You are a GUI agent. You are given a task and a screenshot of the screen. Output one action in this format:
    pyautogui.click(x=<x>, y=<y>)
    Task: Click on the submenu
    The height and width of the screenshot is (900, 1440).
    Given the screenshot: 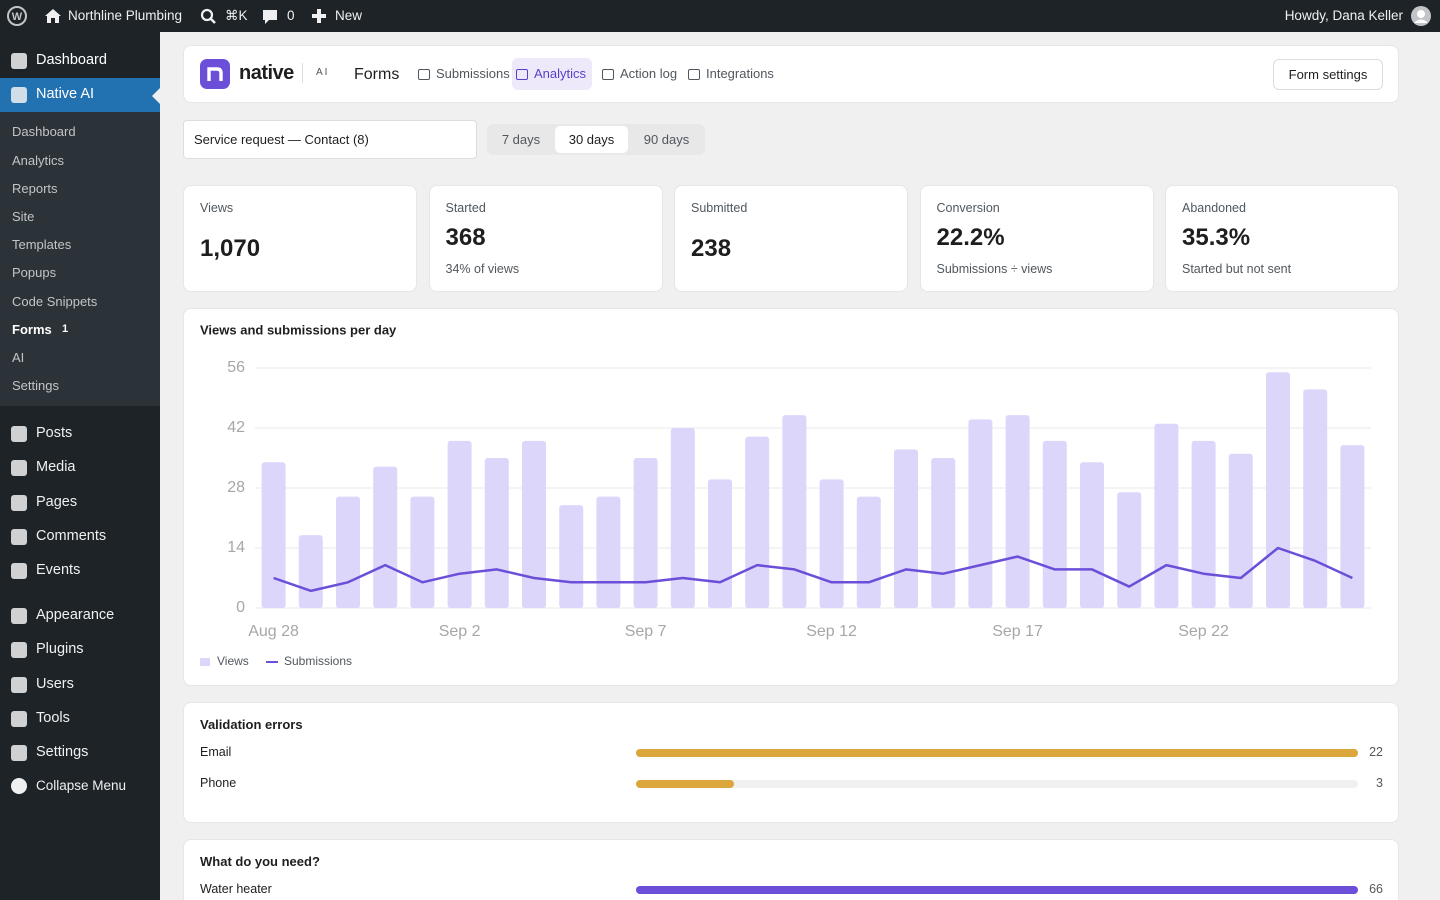 What is the action you would take?
    pyautogui.click(x=80, y=259)
    